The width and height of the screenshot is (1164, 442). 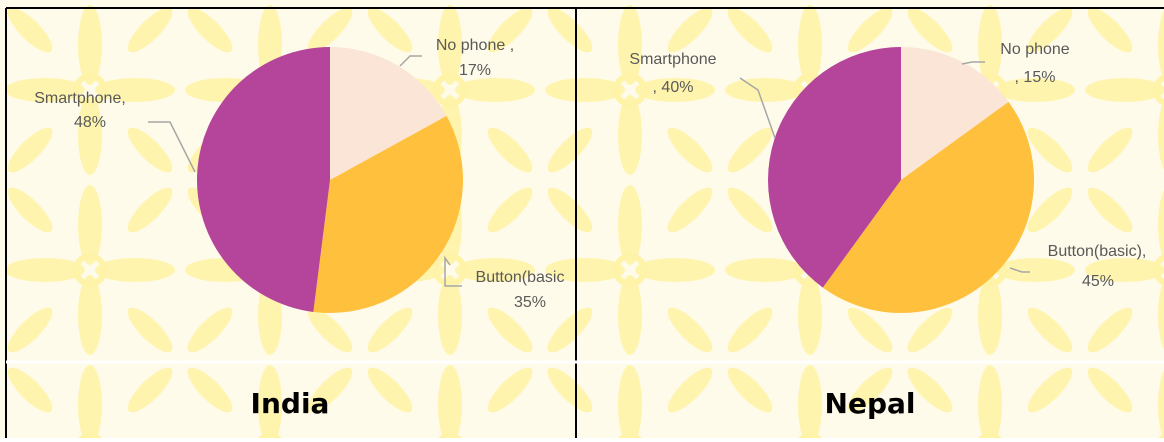 I want to click on value-label: , 15%, so click(x=1035, y=77).